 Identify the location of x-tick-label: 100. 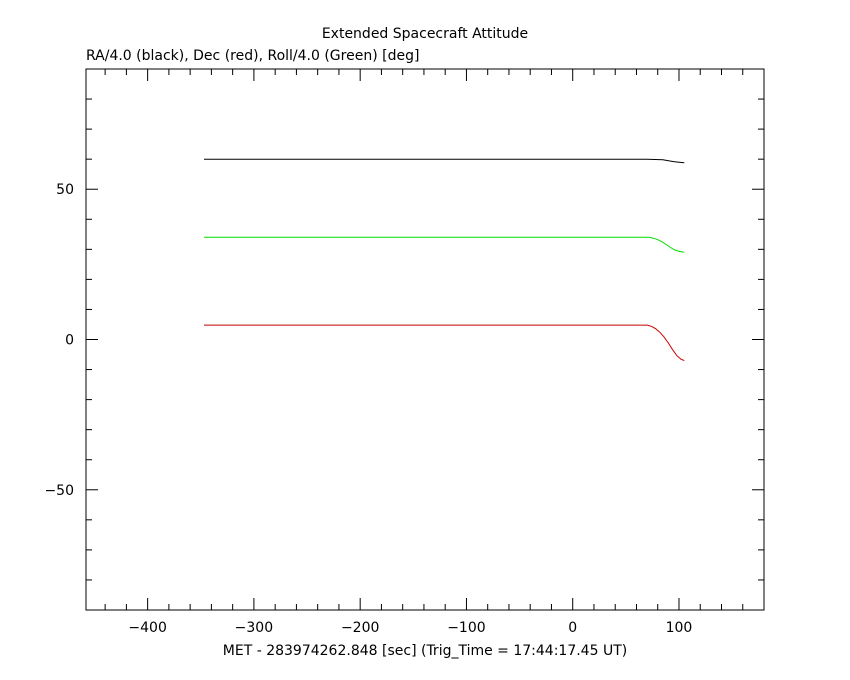
(679, 628).